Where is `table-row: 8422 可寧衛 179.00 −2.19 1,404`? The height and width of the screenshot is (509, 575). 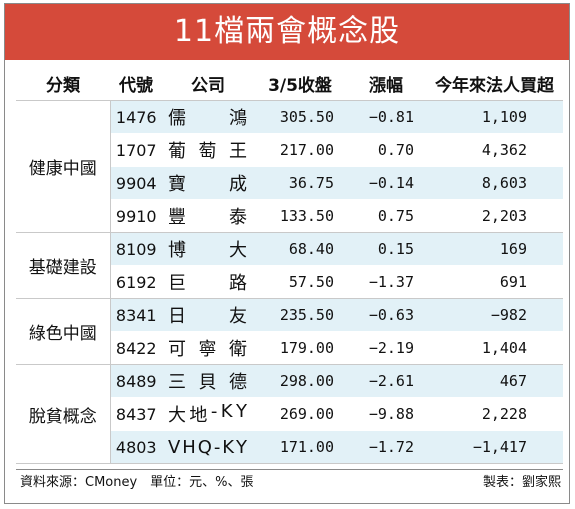 table-row: 8422 可寧衛 179.00 −2.19 1,404 is located at coordinates (289, 348).